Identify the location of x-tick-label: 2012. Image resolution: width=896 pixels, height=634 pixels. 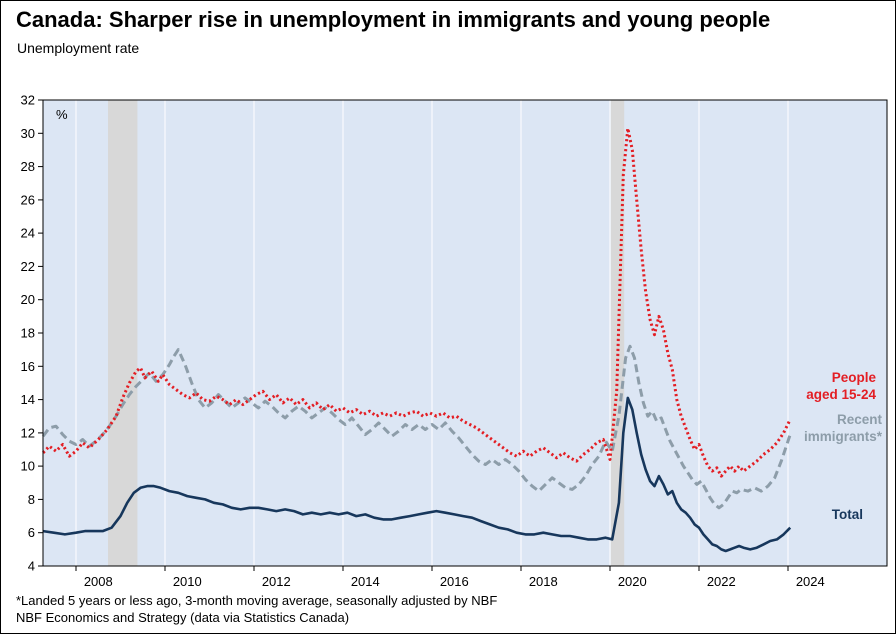
(276, 581).